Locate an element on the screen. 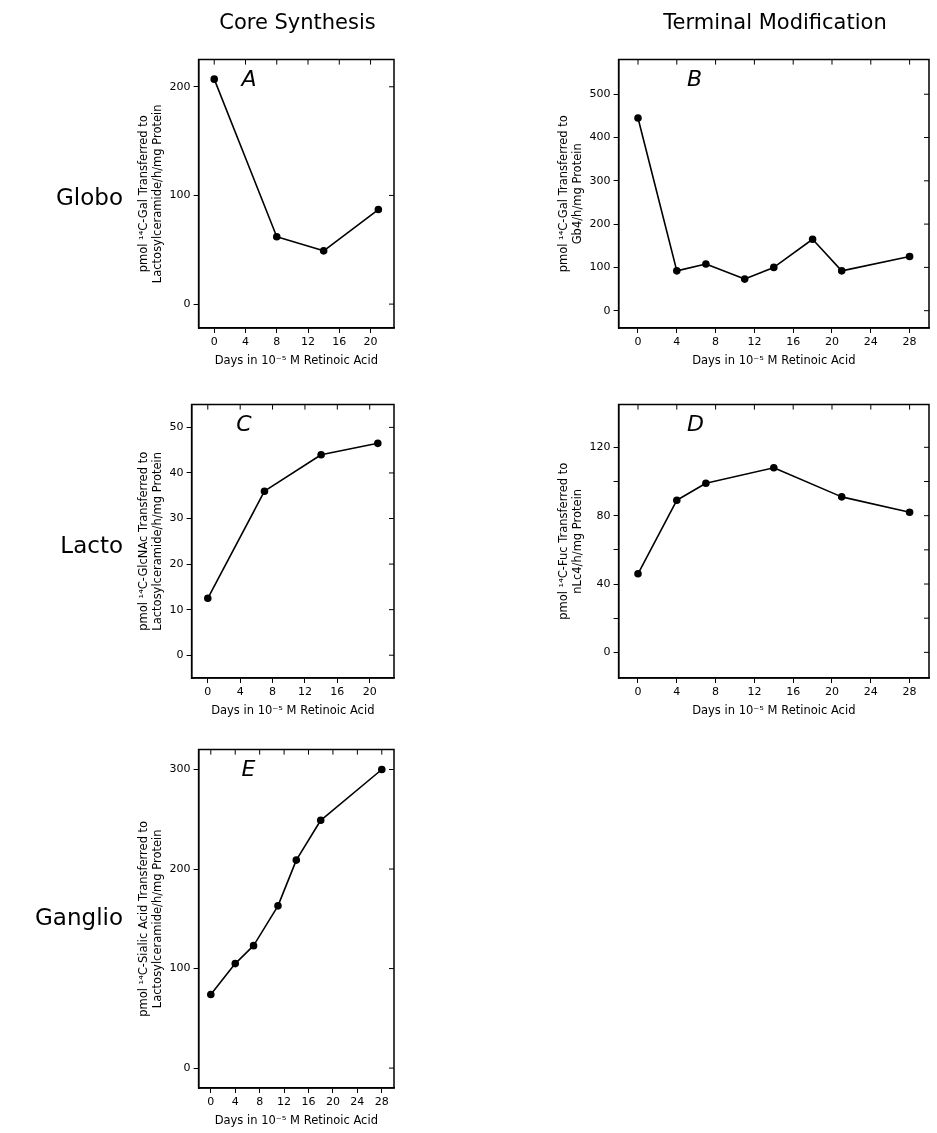 This screenshot has height=1133, width=937. text: Globo is located at coordinates (89, 197).